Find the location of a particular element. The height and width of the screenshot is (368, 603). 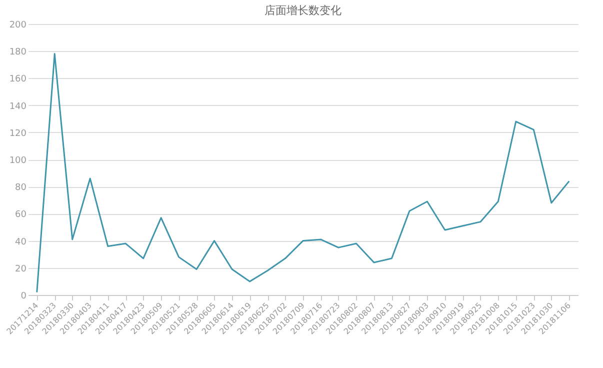

y-tick-label: 60 is located at coordinates (21, 215).